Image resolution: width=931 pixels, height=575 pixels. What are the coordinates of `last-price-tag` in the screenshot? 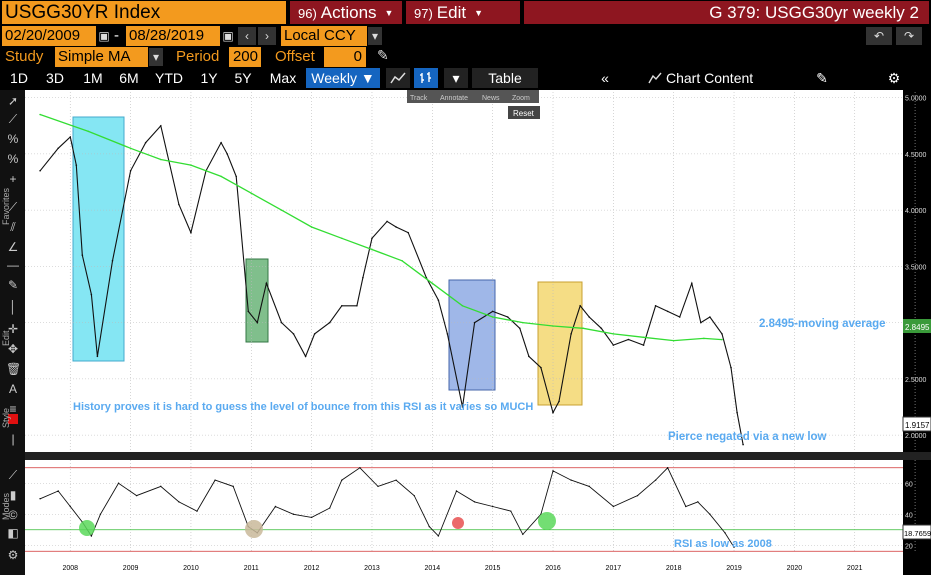 It's located at (916, 424).